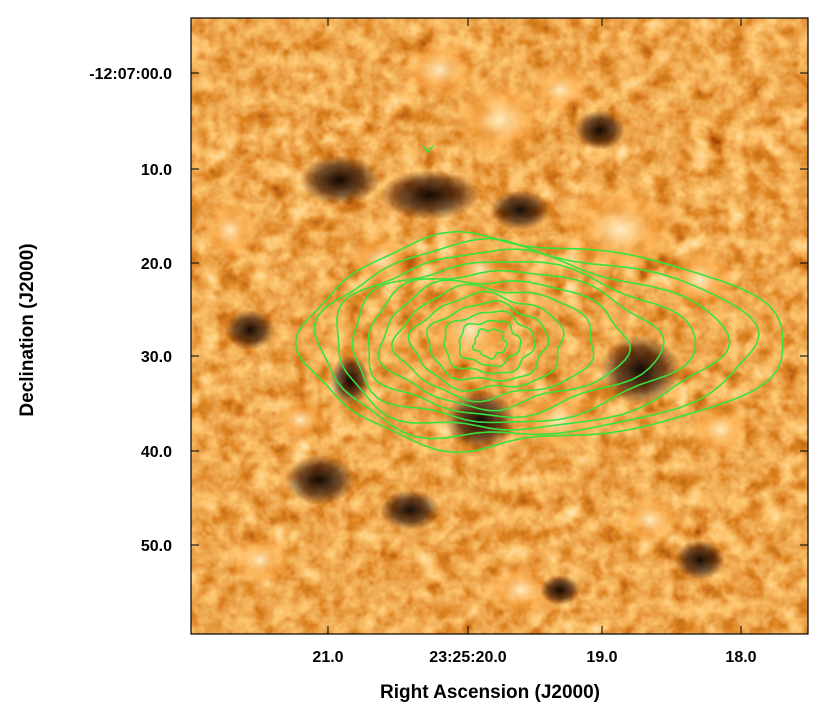 This screenshot has height=715, width=830. What do you see at coordinates (156, 357) in the screenshot?
I see `y-tick-label: 30.0` at bounding box center [156, 357].